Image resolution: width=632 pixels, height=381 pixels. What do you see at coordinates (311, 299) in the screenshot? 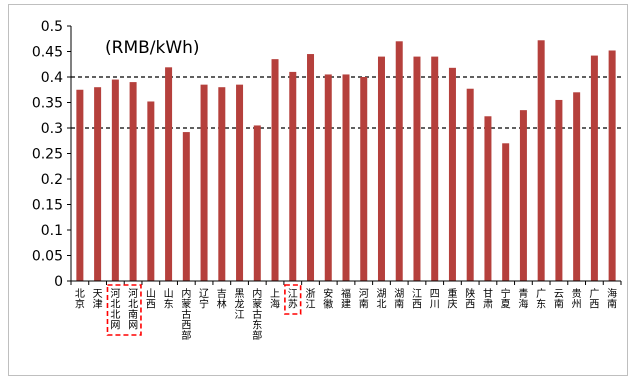
I see `x-category-label: 浙江` at bounding box center [311, 299].